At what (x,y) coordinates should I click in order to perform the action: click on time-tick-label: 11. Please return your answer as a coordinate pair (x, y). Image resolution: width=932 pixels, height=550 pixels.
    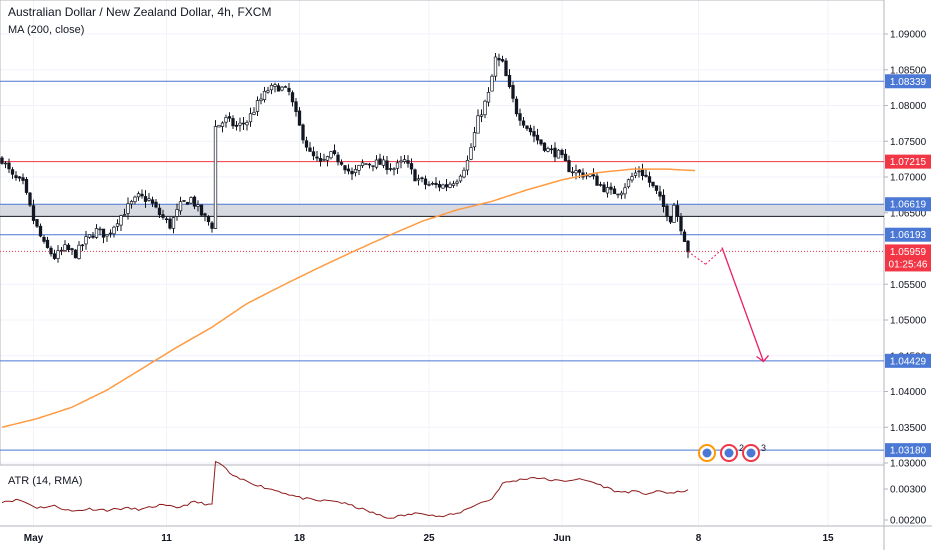
    Looking at the image, I should click on (166, 538).